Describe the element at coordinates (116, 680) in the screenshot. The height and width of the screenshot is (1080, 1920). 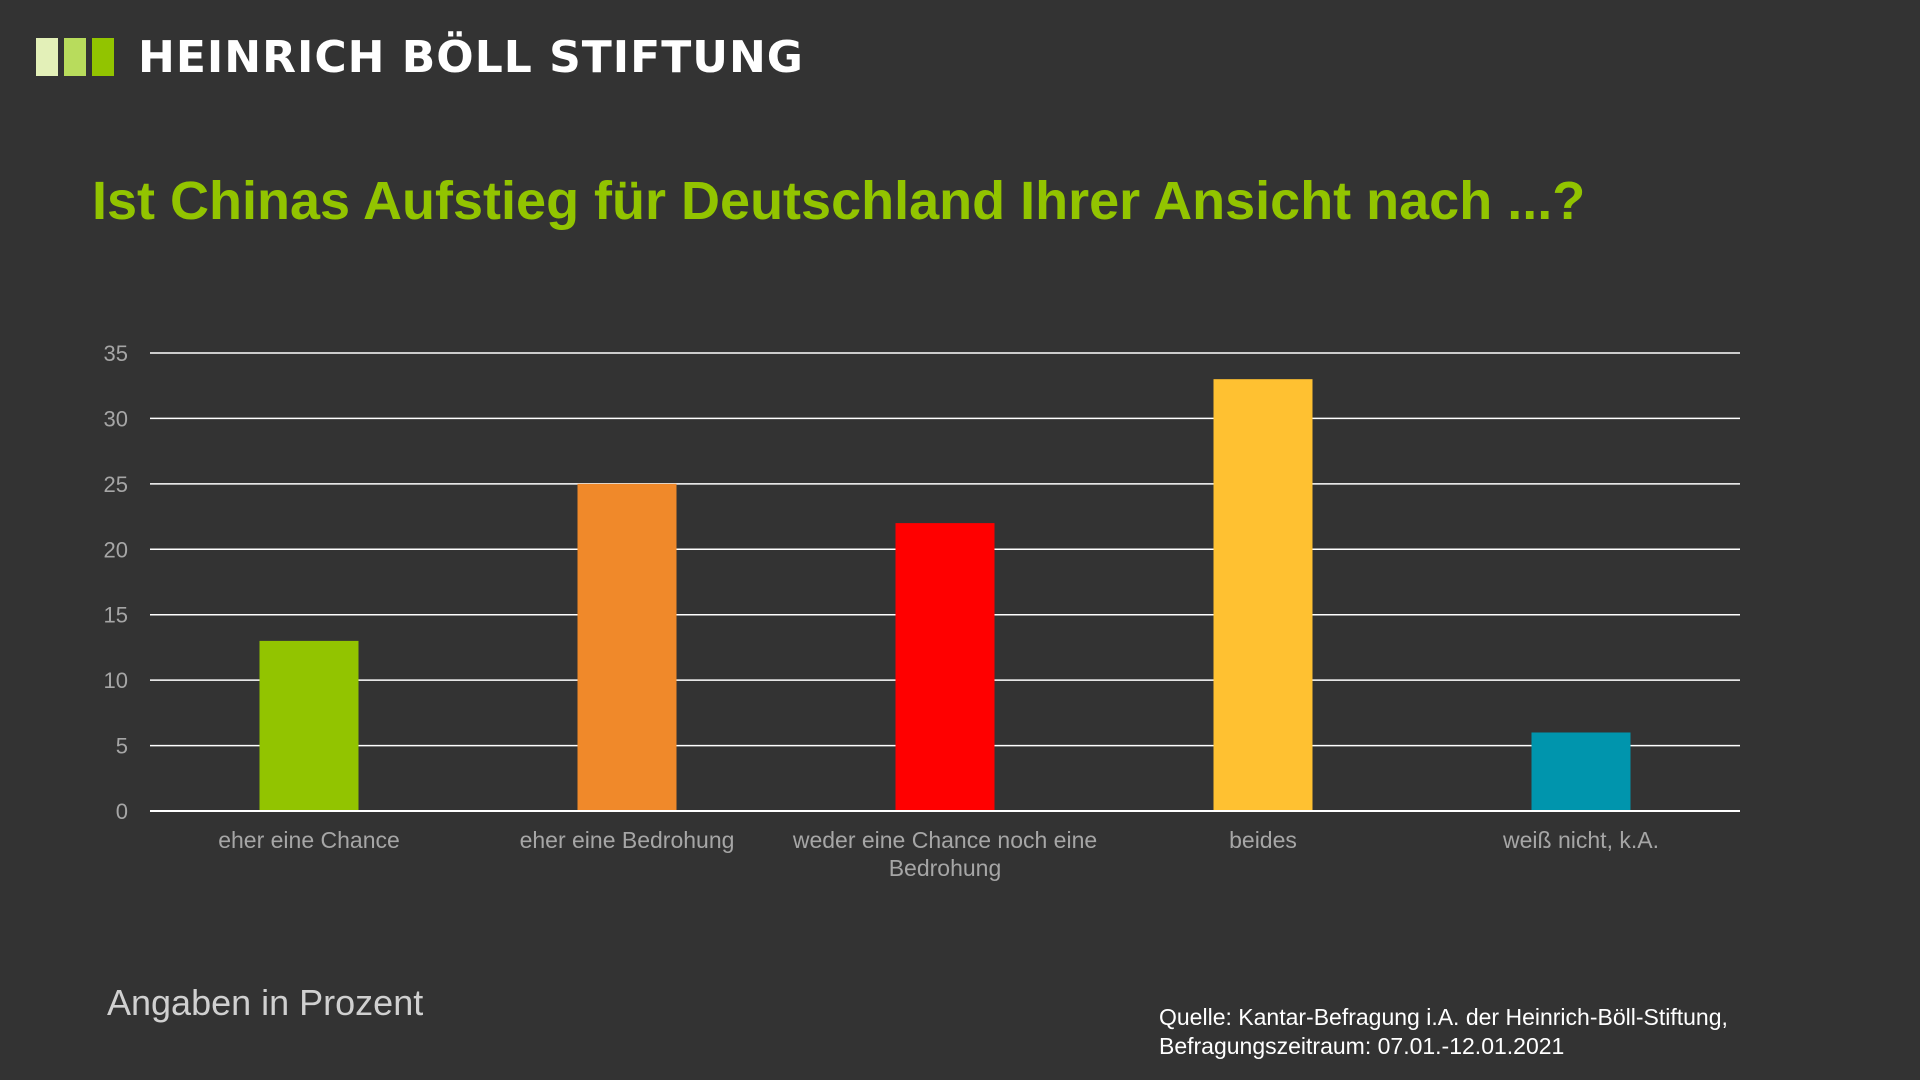
I see `y-tick-label: 10` at that location.